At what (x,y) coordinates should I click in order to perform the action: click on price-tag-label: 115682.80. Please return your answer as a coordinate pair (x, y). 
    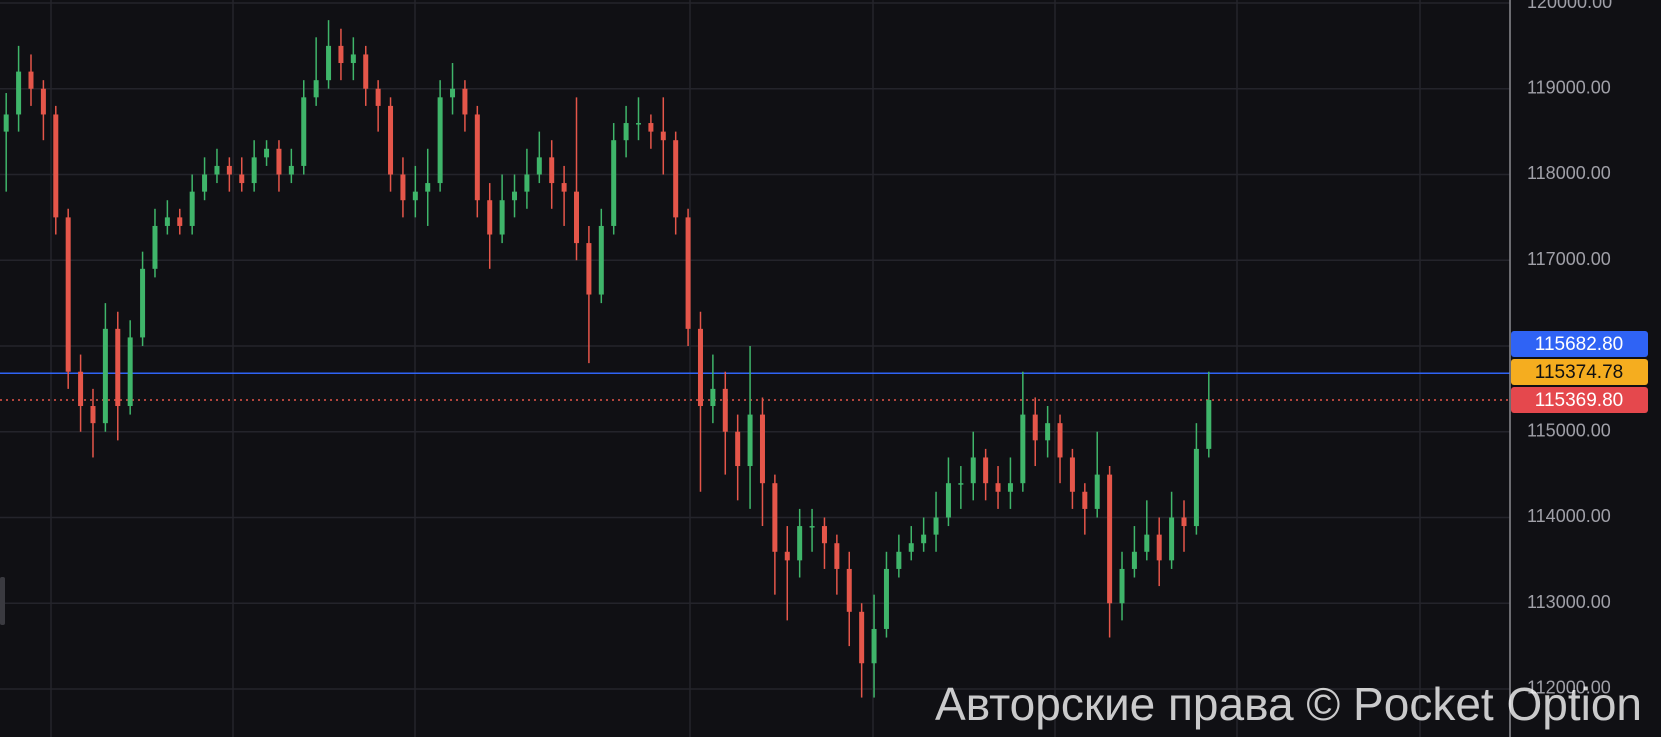
    Looking at the image, I should click on (1579, 344).